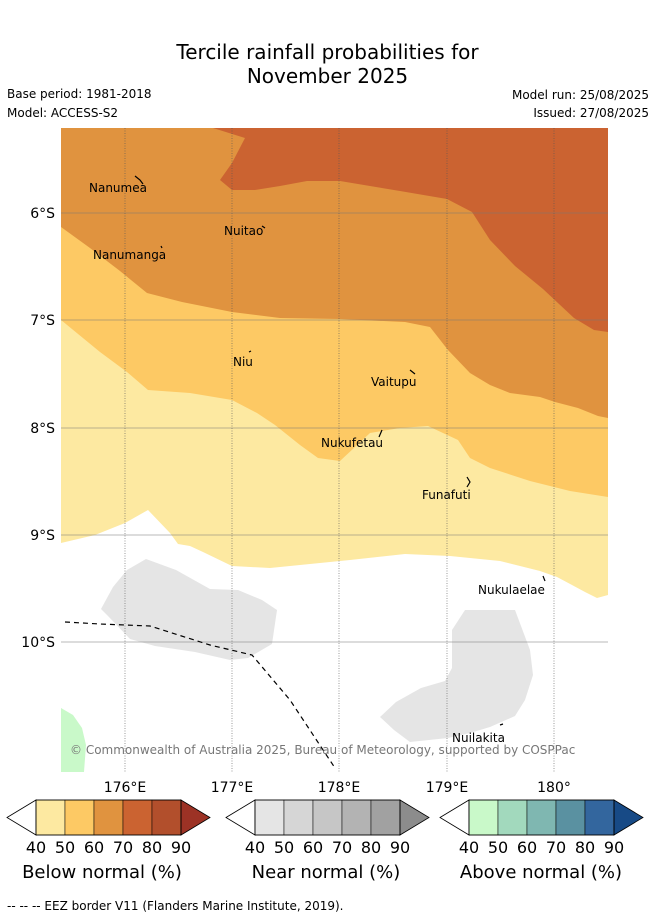  Describe the element at coordinates (118, 188) in the screenshot. I see `place-label: Nanumea` at that location.